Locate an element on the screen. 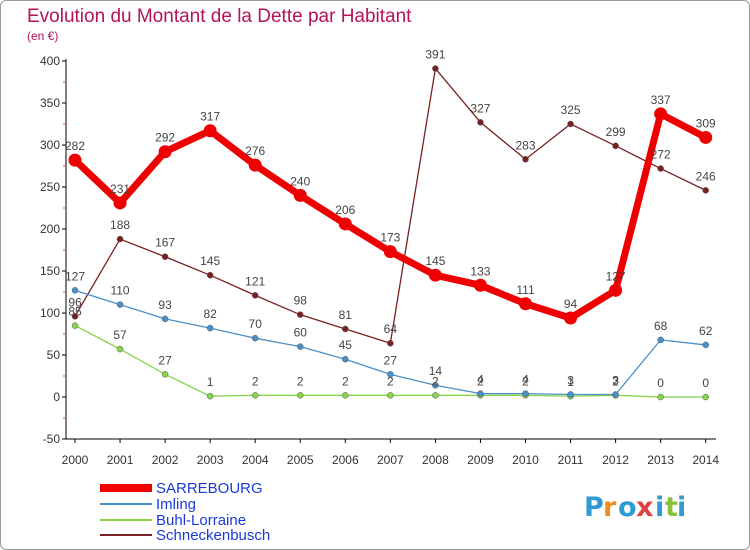  x-tick-label: 2006 is located at coordinates (345, 460).